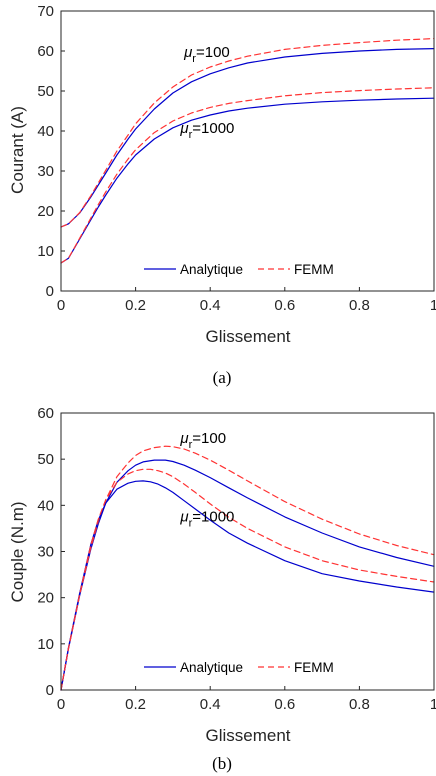 This screenshot has width=436, height=776. What do you see at coordinates (17, 551) in the screenshot?
I see `y-axis-label: Couple (N.m)` at bounding box center [17, 551].